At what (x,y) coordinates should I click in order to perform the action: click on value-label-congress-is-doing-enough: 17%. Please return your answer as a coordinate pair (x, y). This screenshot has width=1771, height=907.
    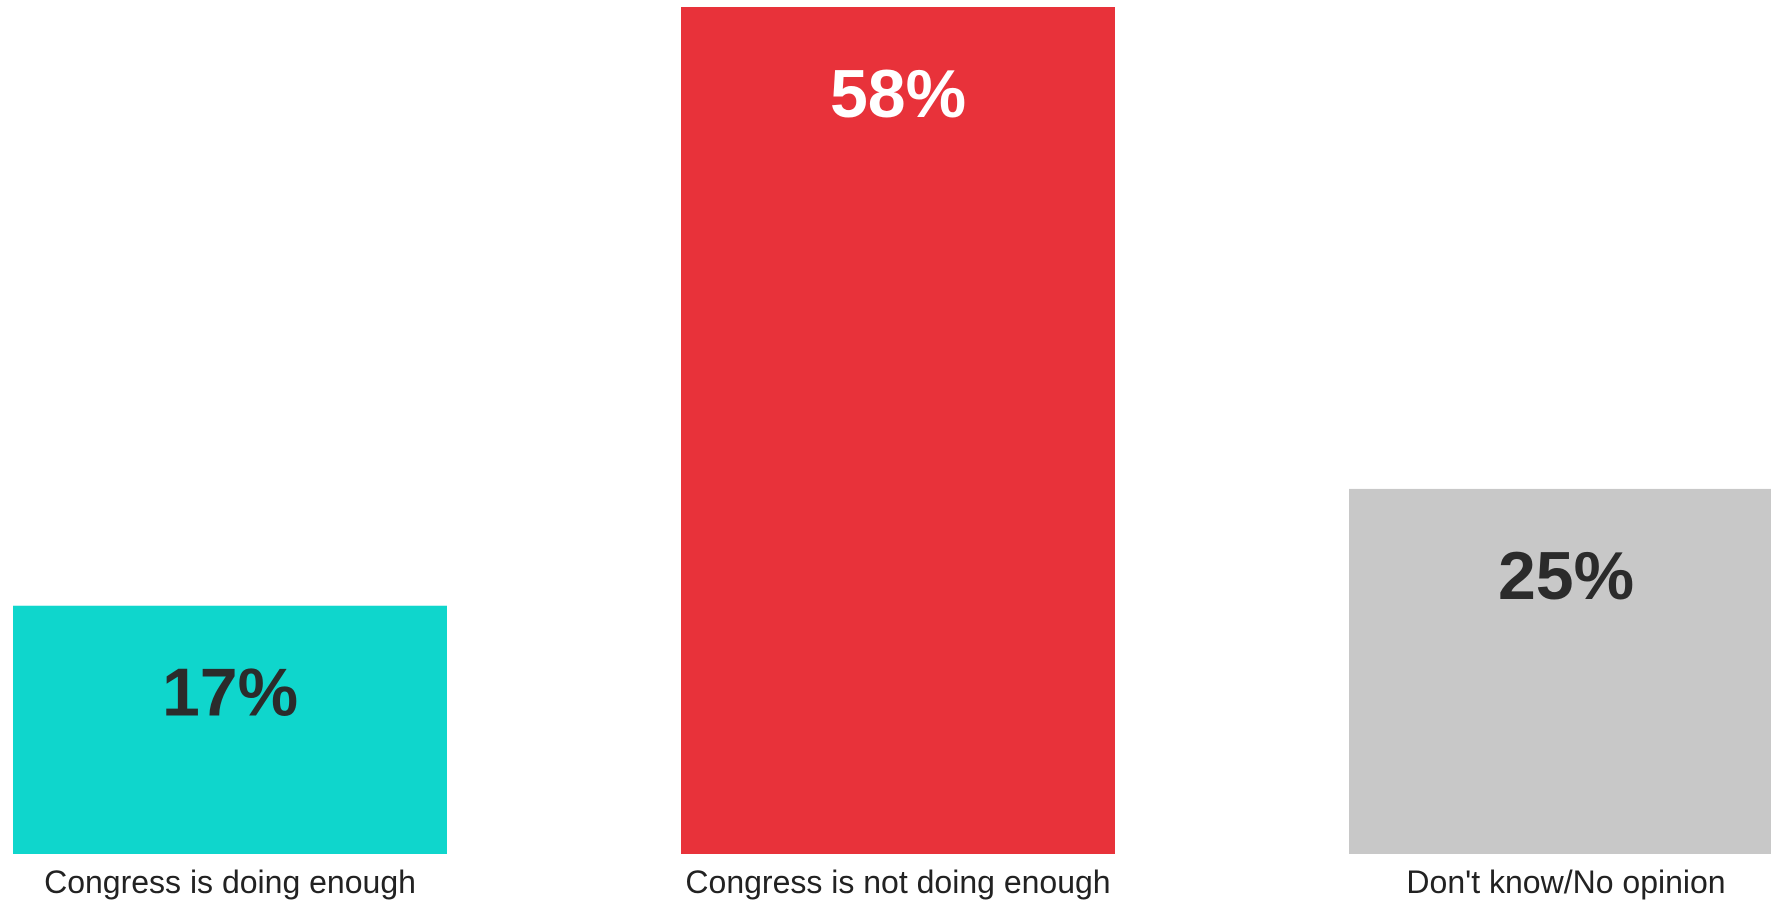
    Looking at the image, I should click on (230, 693).